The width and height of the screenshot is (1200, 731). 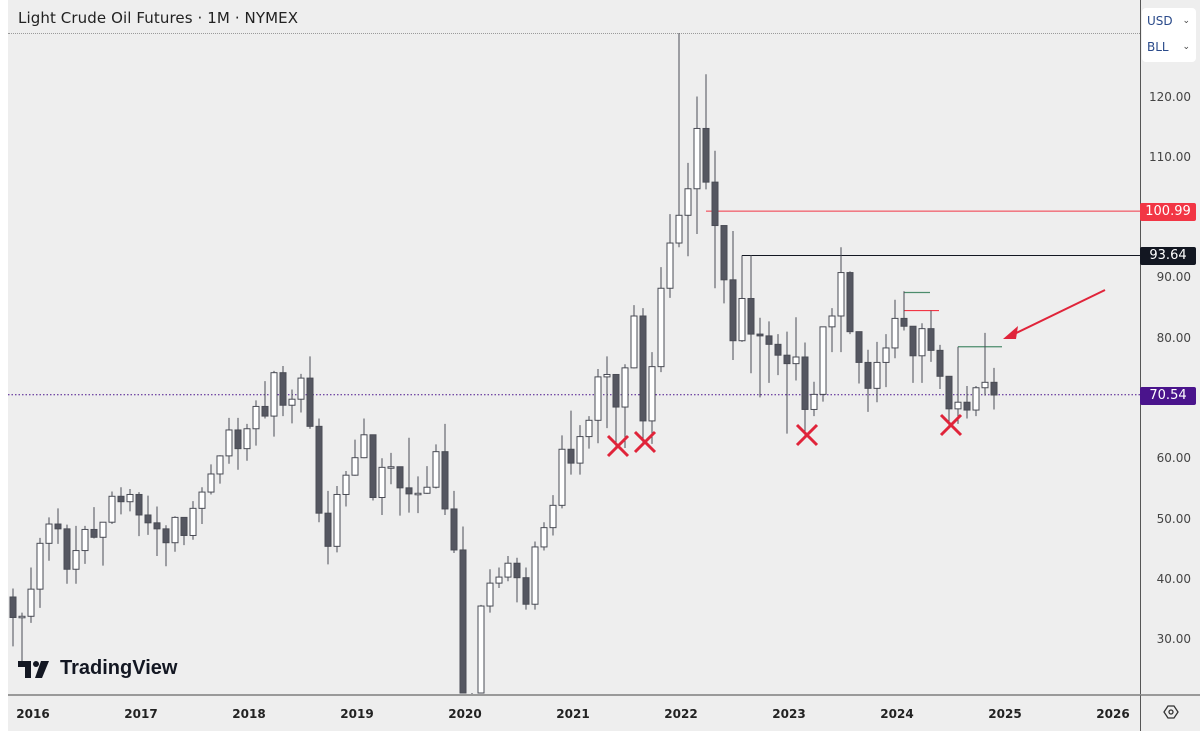 I want to click on axis-corner, so click(x=1170, y=712).